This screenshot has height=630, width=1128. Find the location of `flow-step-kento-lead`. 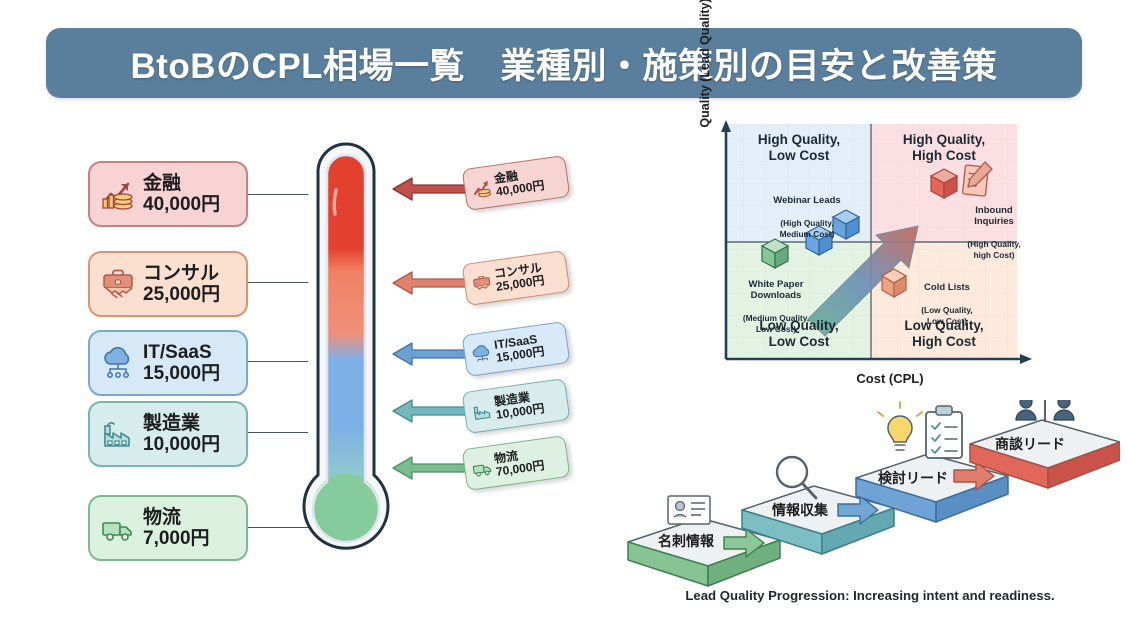

flow-step-kento-lead is located at coordinates (932, 462).